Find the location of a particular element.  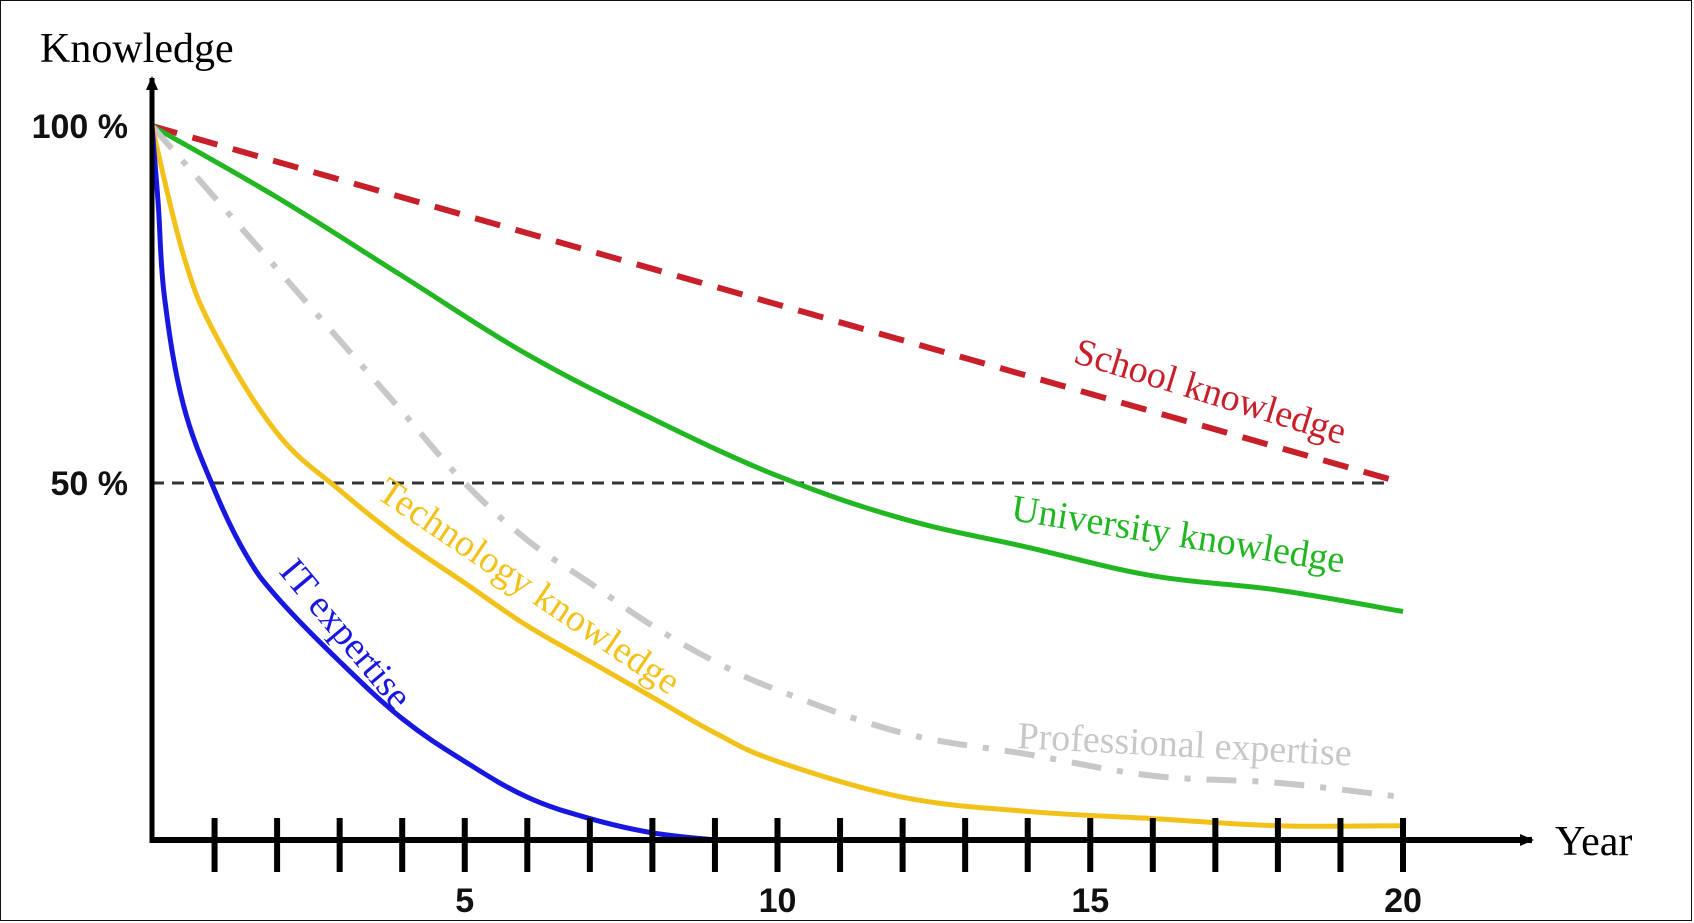

series-label-technology-knowledge: Technology knowledge is located at coordinates (529, 586).